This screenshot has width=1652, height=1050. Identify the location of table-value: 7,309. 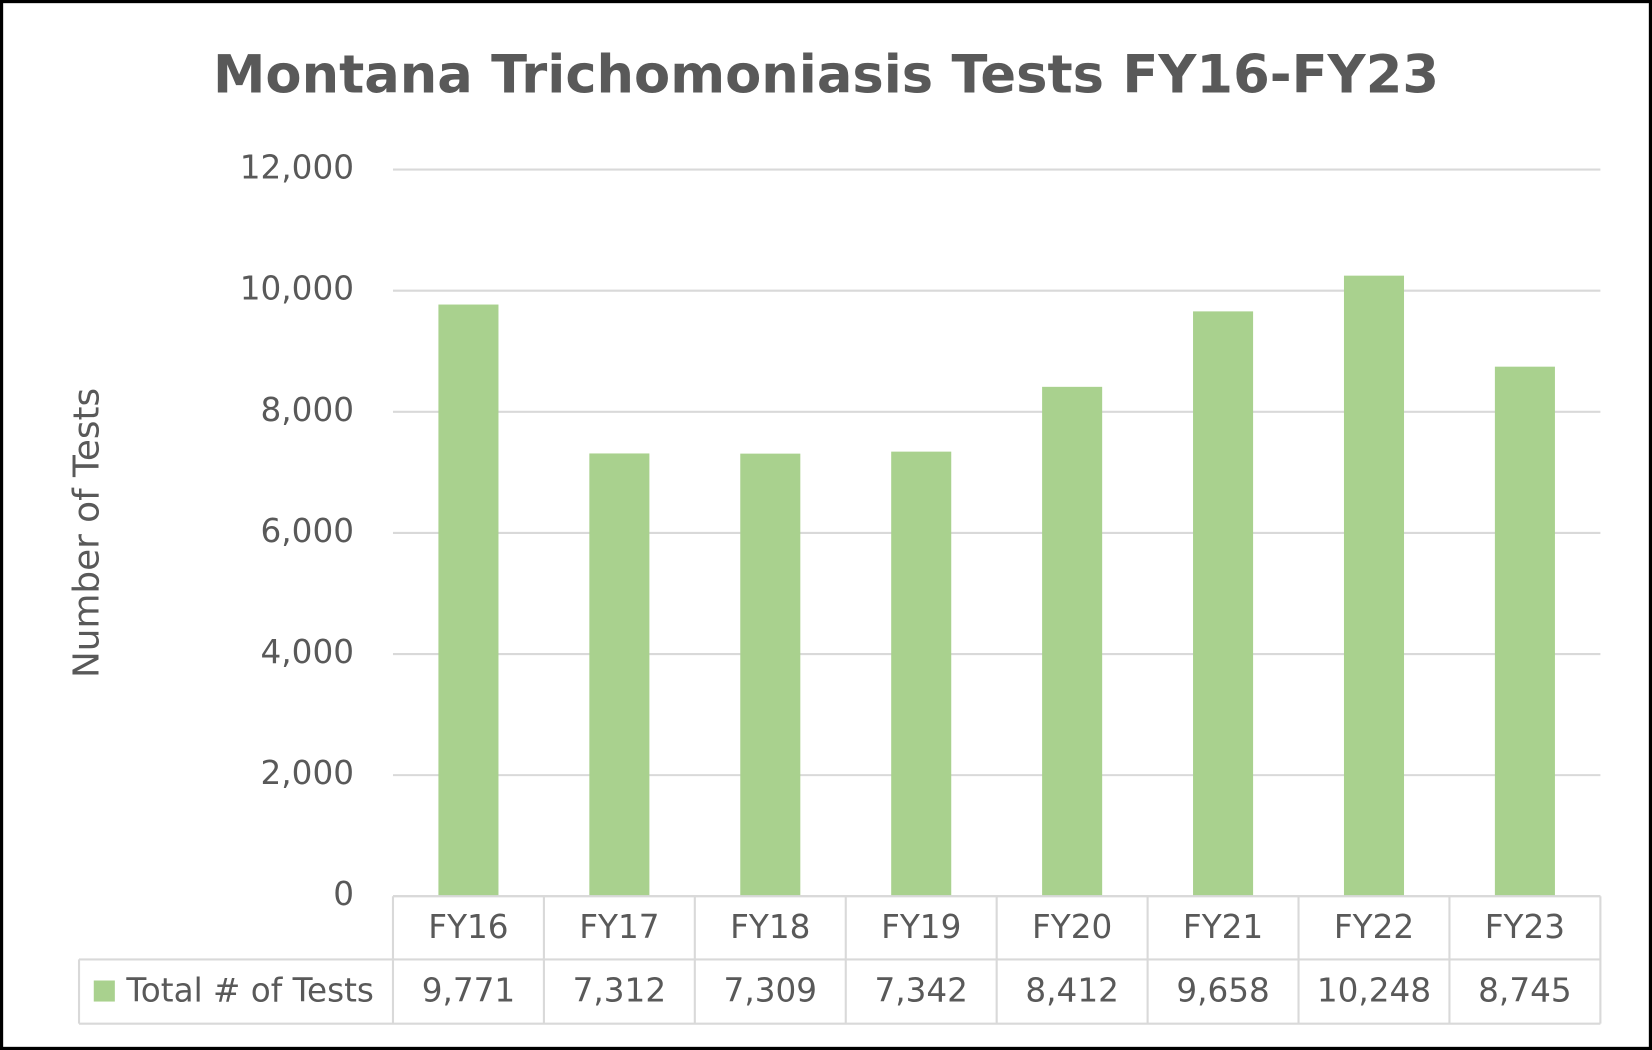
(770, 991).